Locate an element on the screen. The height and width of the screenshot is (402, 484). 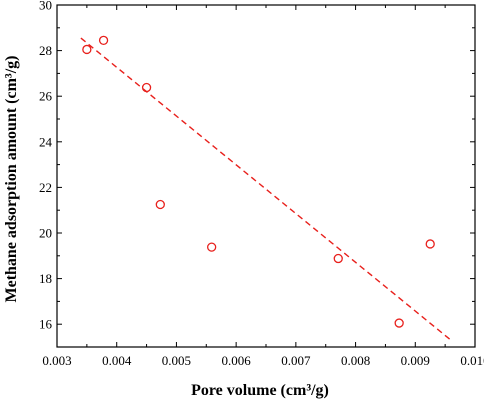
y-tick-label: 26 is located at coordinates (46, 96).